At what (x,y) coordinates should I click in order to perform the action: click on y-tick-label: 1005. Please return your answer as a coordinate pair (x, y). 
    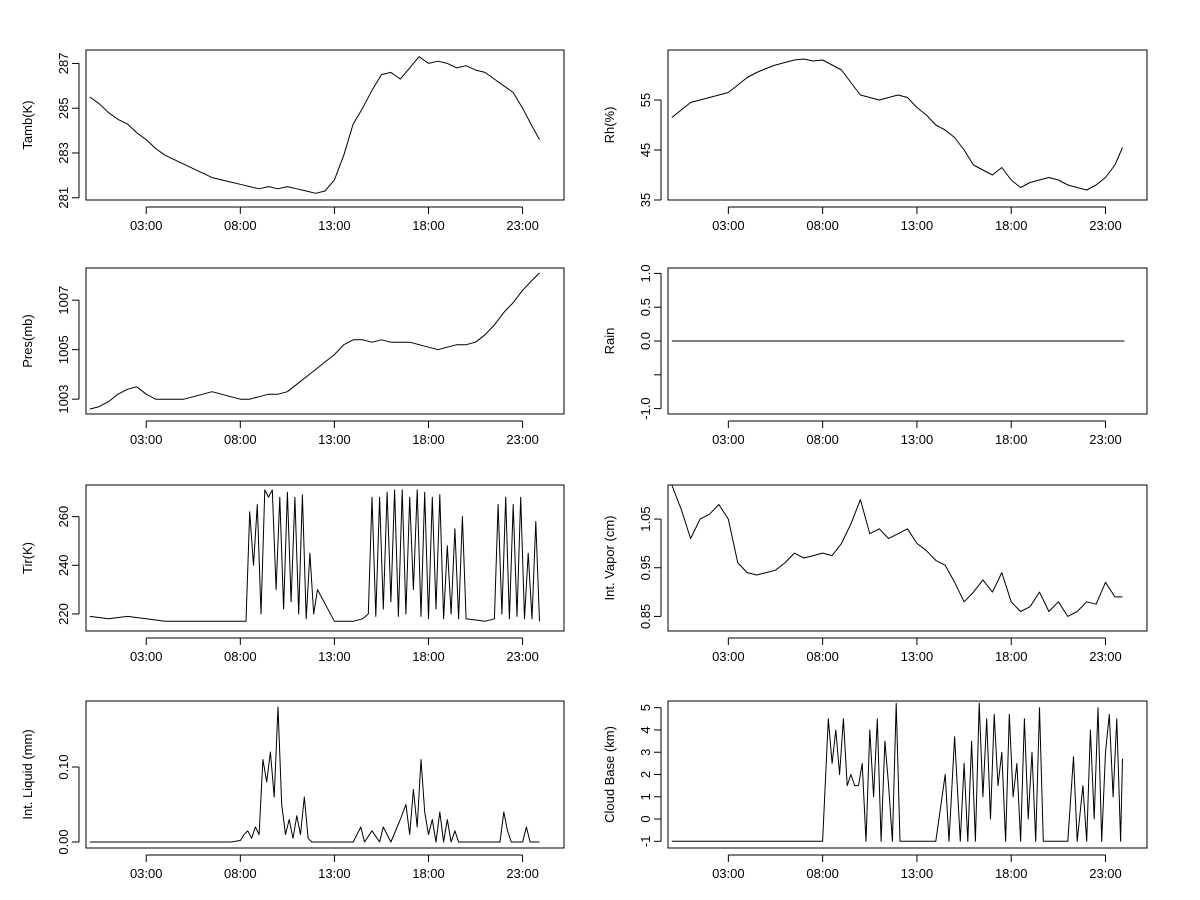
    Looking at the image, I should click on (63, 349).